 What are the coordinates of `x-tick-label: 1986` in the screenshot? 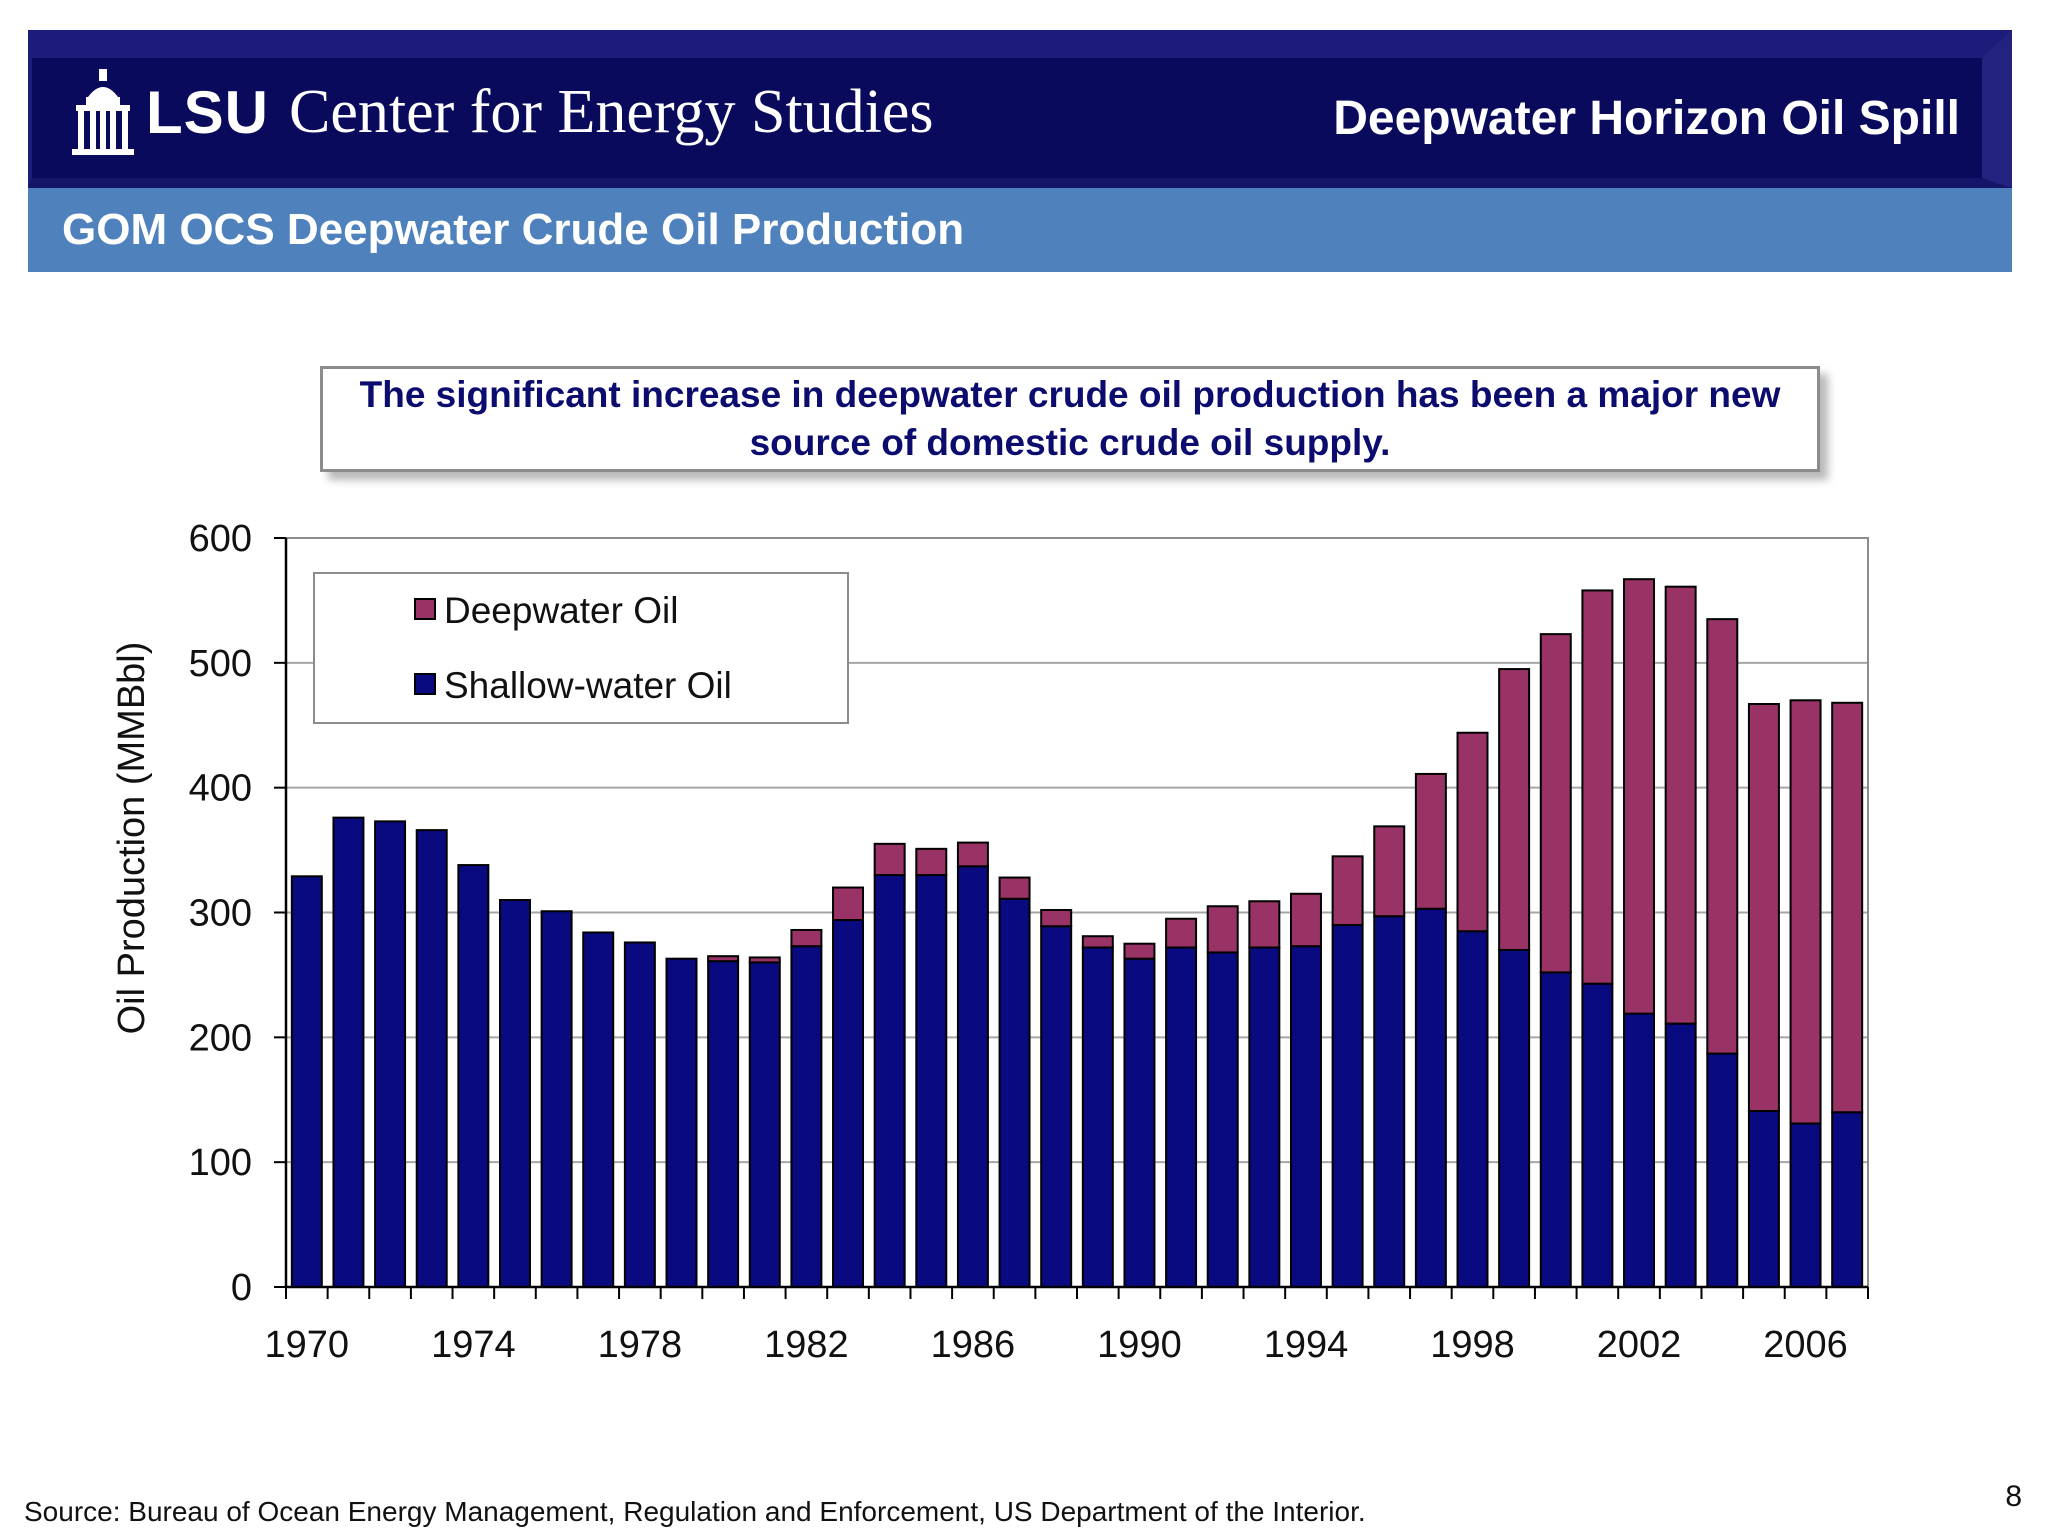 It's located at (973, 1345).